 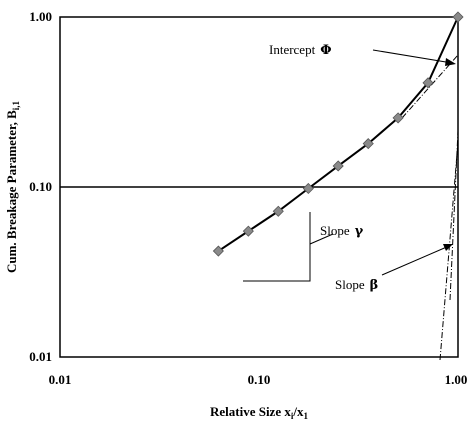 I want to click on x-axis-title: Relative Size xi/x1, so click(x=259, y=412).